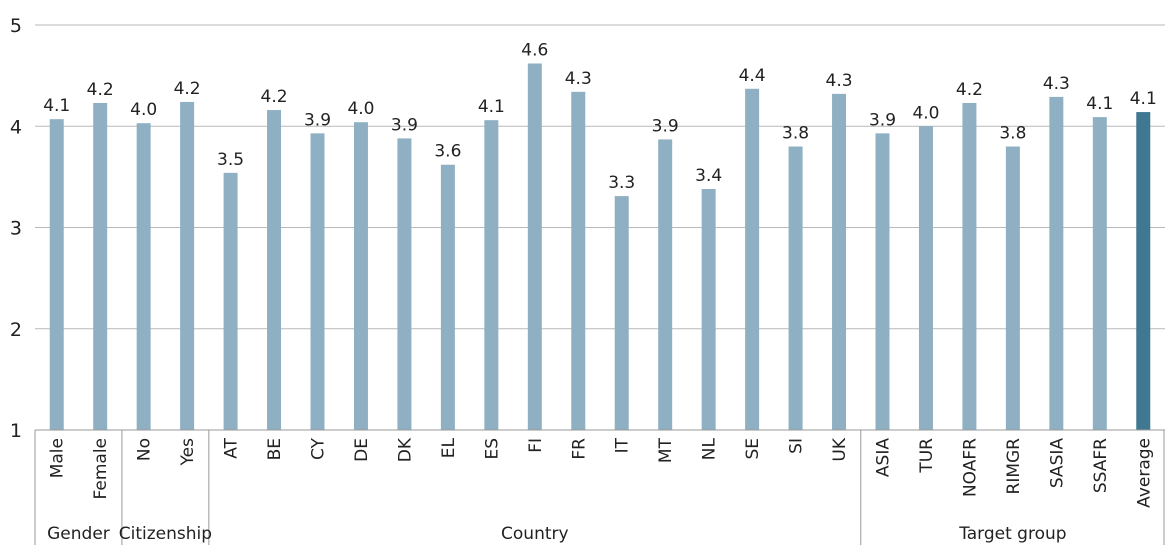  What do you see at coordinates (101, 468) in the screenshot?
I see `x-tick-label: Female` at bounding box center [101, 468].